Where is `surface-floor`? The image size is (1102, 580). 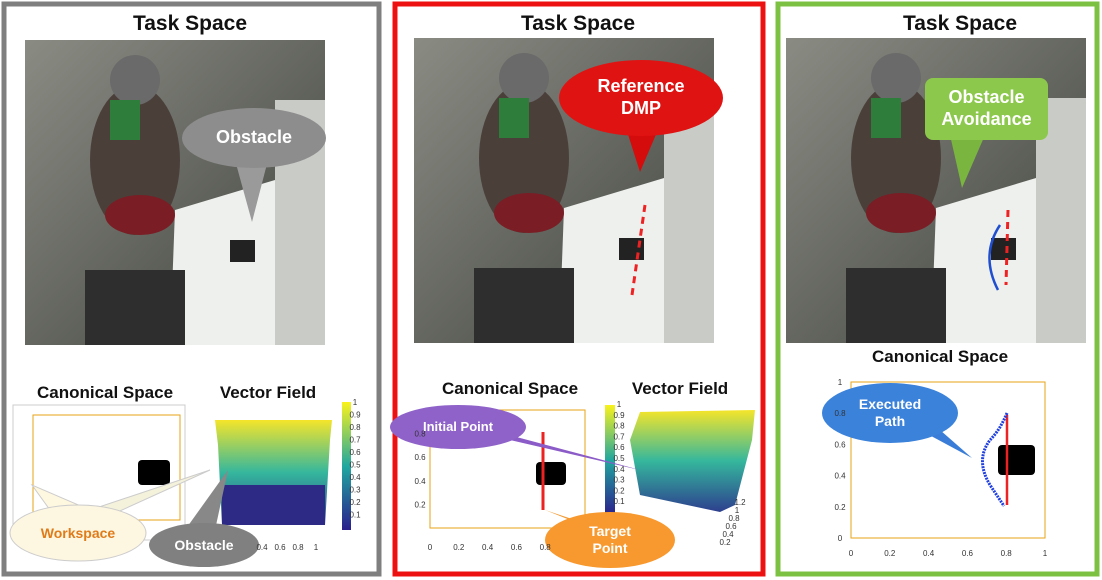
surface-floor is located at coordinates (273, 505).